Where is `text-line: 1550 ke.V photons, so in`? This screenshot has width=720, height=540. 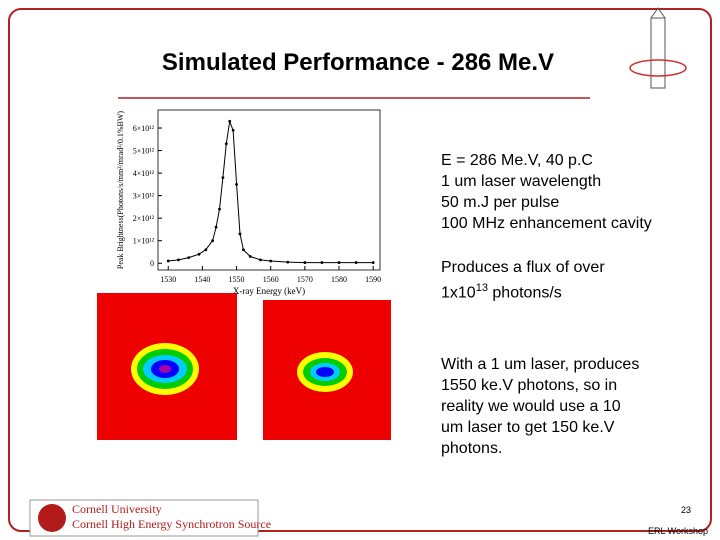
text-line: 1550 ke.V photons, so in is located at coordinates (529, 385).